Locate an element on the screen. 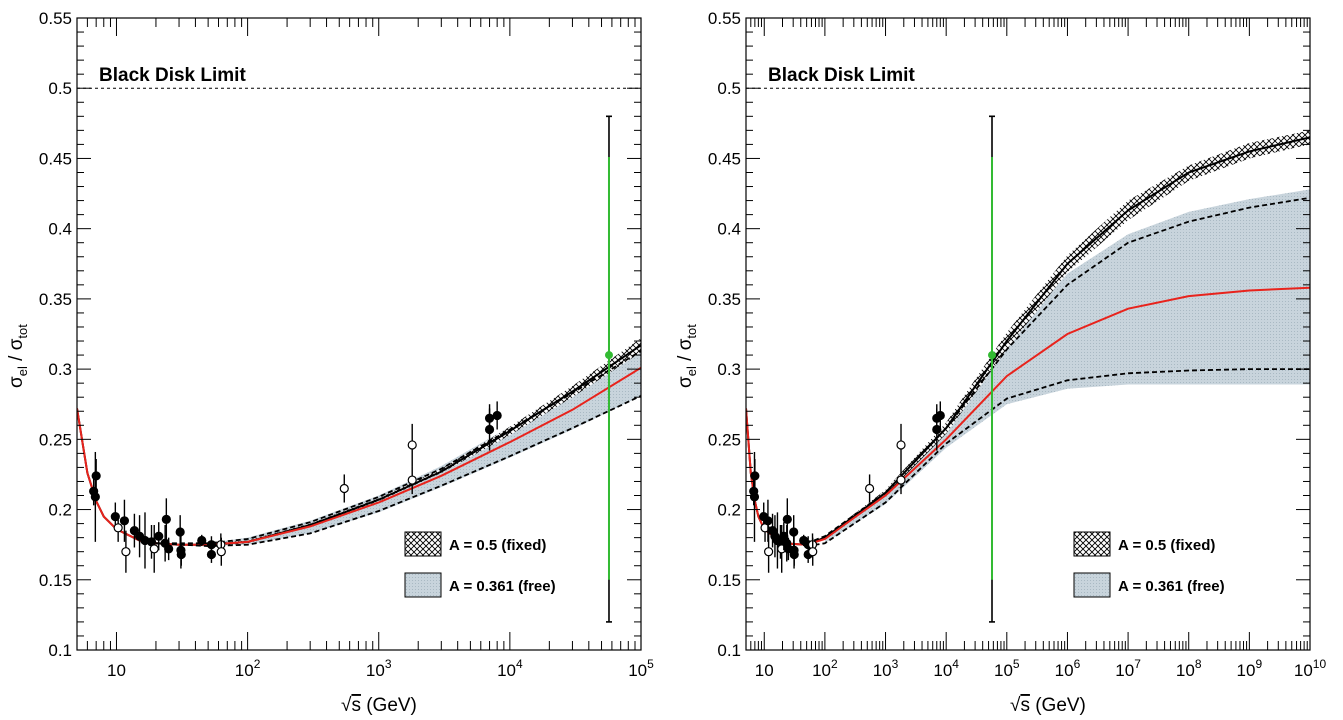 Image resolution: width=1343 pixels, height=720 pixels. fixed-fit-band is located at coordinates (424, 442).